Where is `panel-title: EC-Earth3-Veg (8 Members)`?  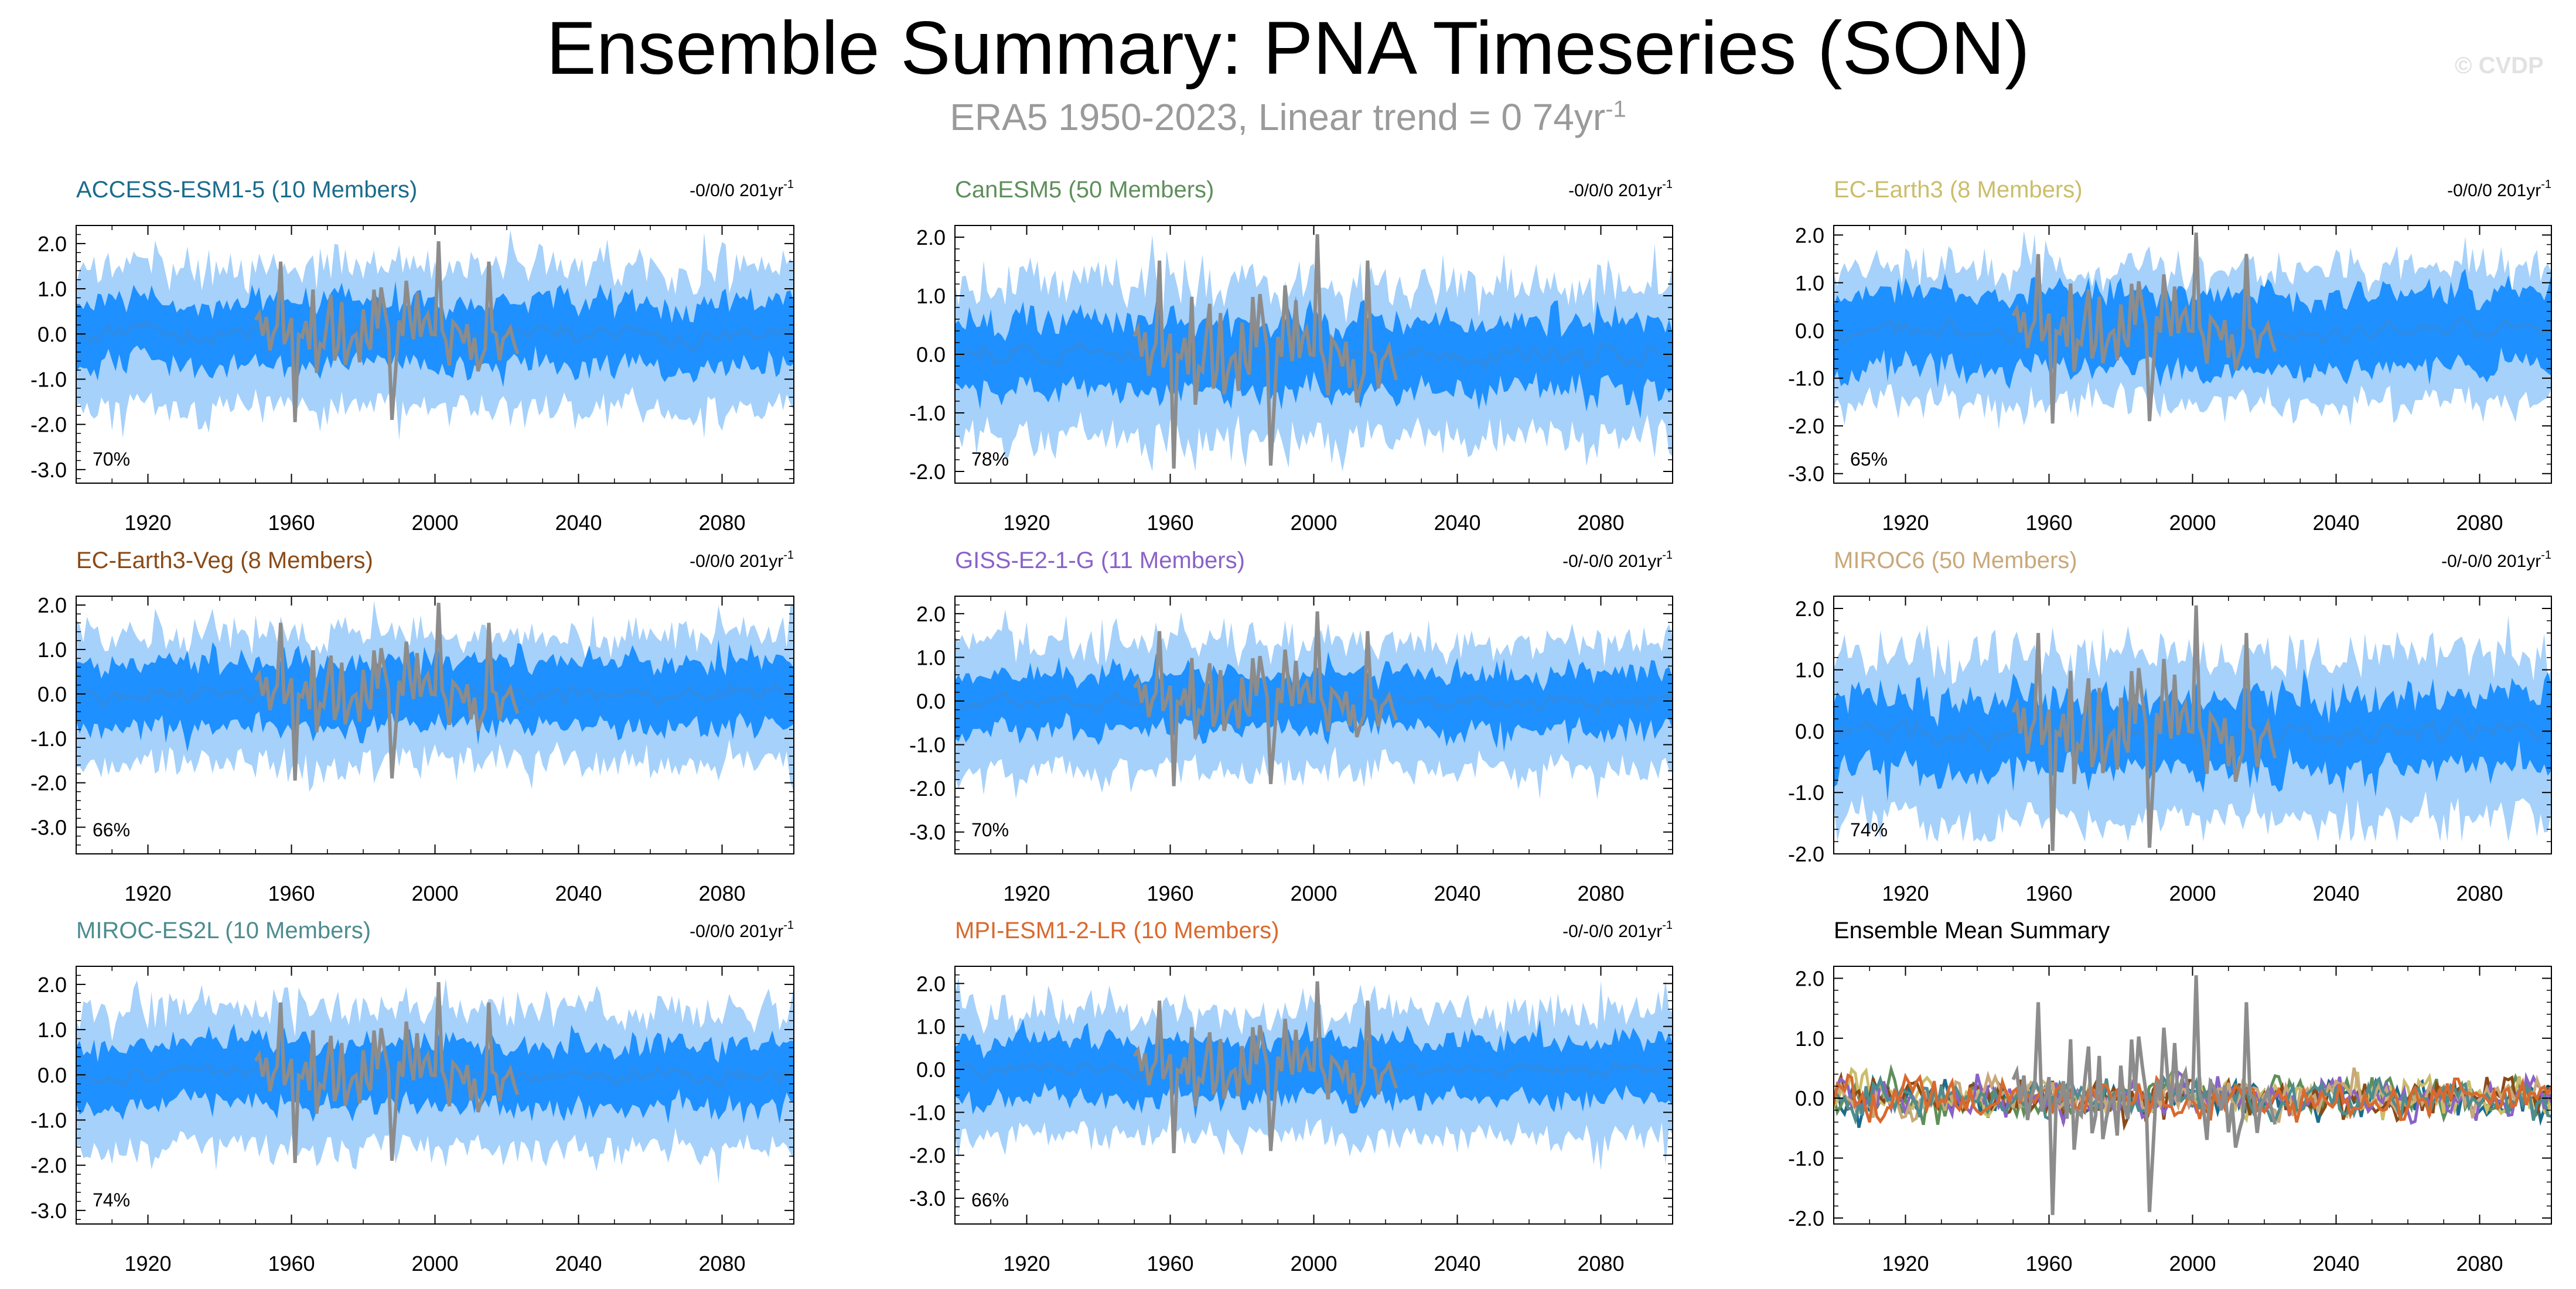 panel-title: EC-Earth3-Veg (8 Members) is located at coordinates (224, 561).